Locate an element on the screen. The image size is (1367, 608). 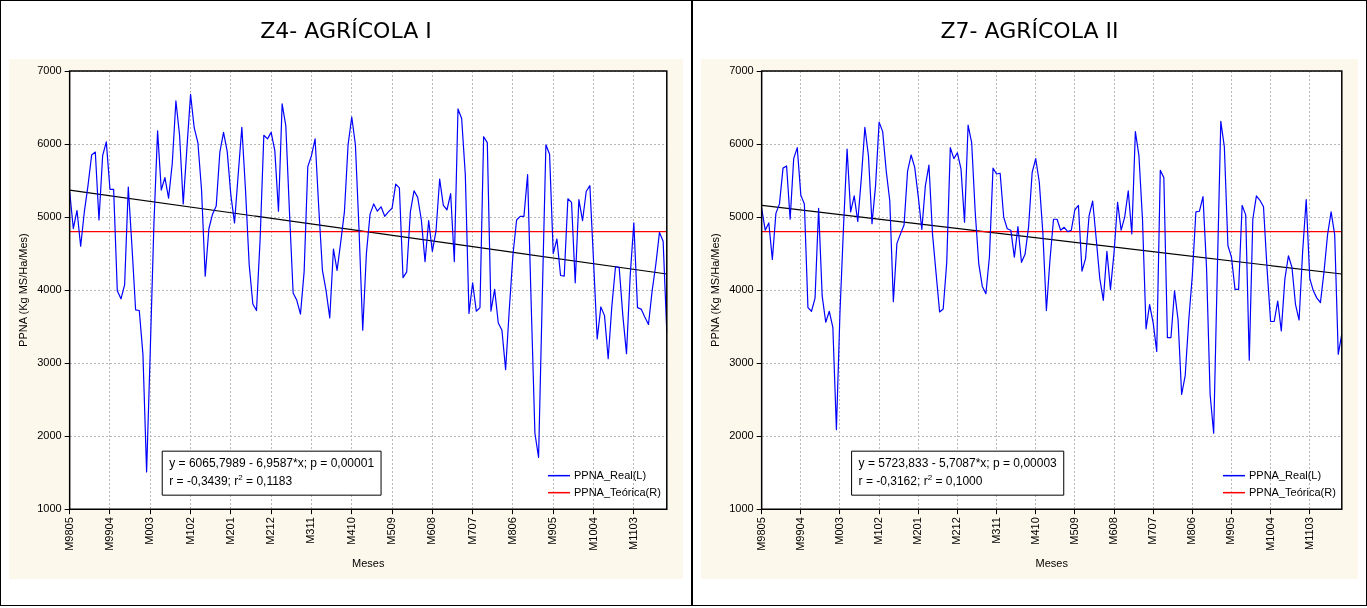
chart-title: Z7- AGRÍCOLA II is located at coordinates (1029, 30).